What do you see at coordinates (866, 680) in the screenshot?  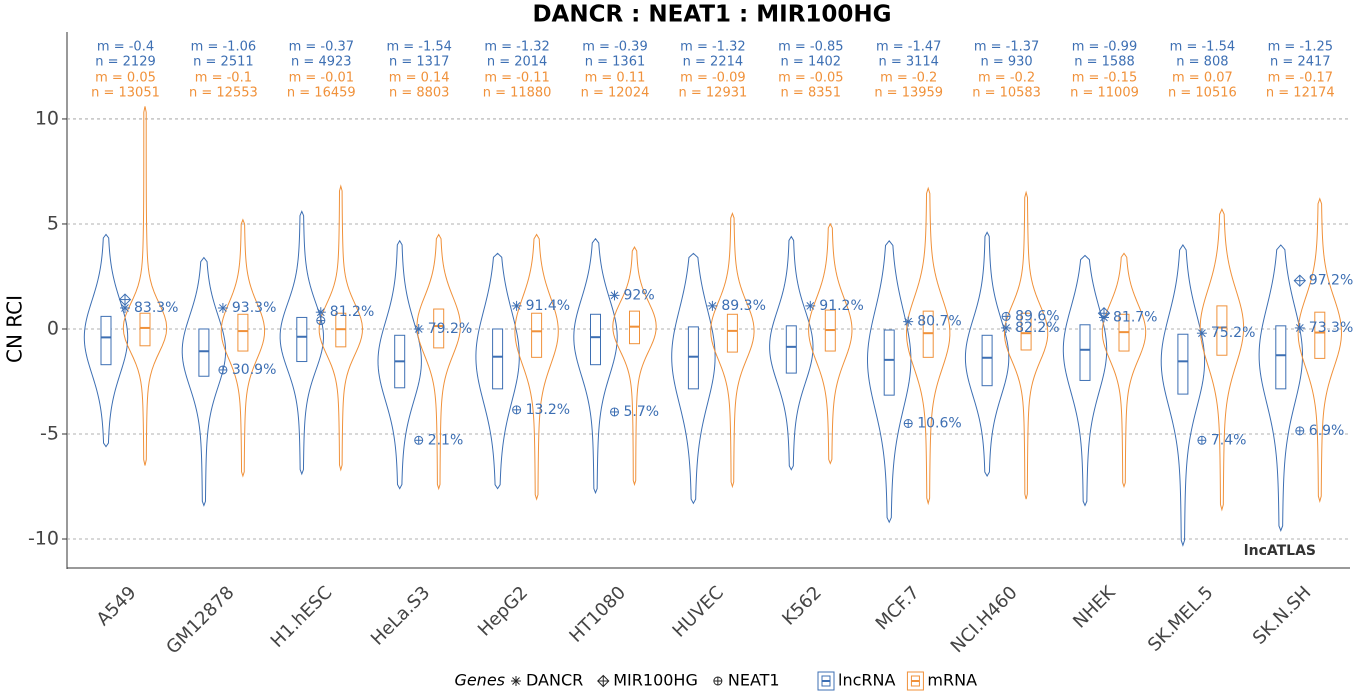 I see `legend-label: lncRNA` at bounding box center [866, 680].